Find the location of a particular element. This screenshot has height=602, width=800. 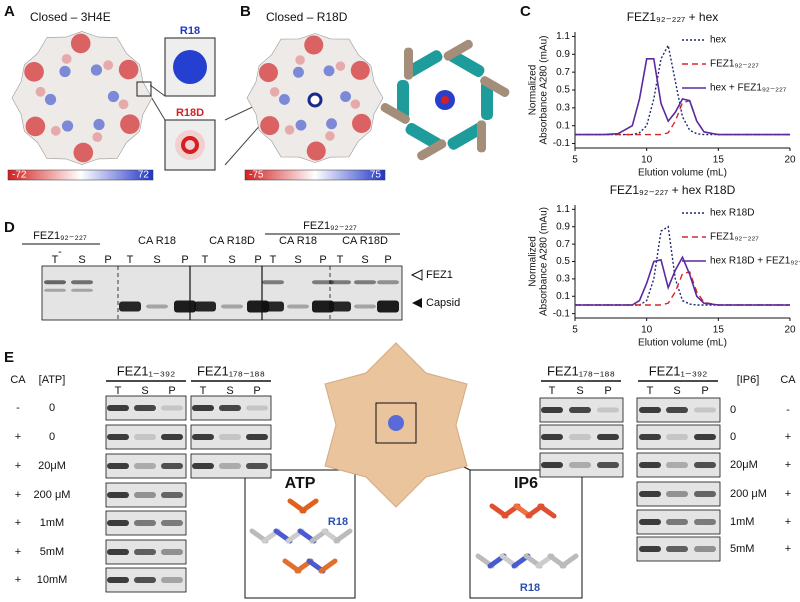

column-header: CA is located at coordinates (788, 380).